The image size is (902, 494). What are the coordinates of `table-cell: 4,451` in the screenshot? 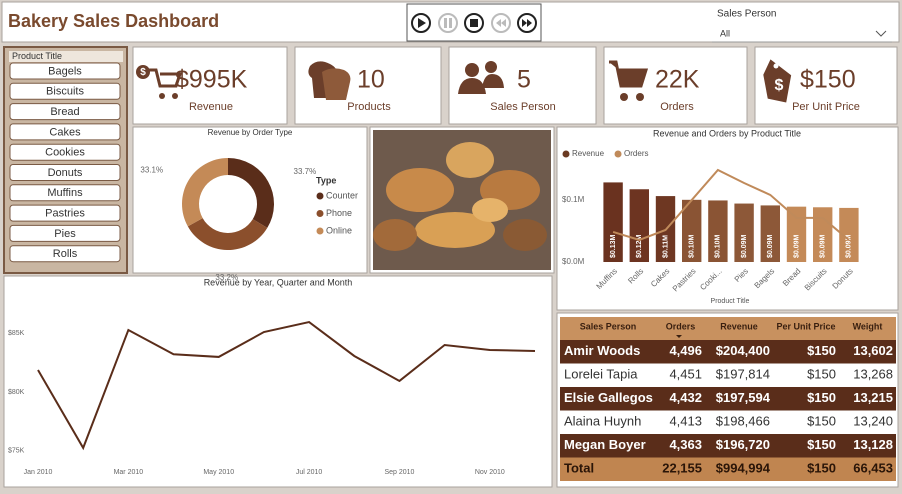 It's located at (685, 374).